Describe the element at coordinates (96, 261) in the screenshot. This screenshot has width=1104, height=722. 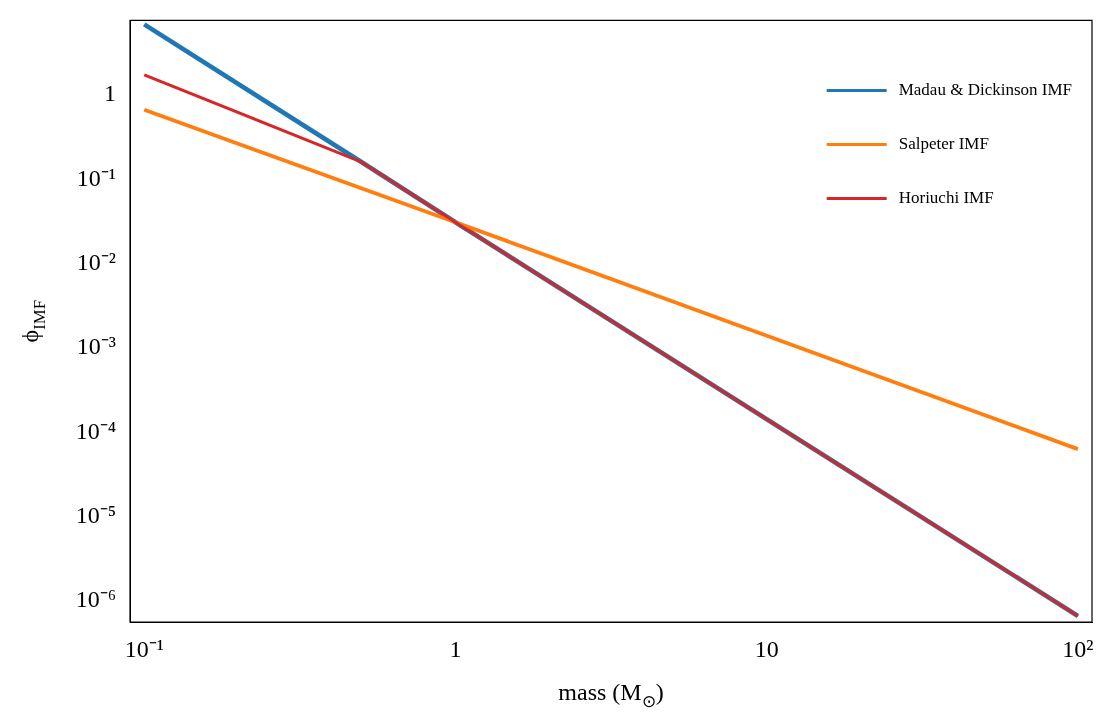
I see `y-tick-label: 10⁻²` at that location.